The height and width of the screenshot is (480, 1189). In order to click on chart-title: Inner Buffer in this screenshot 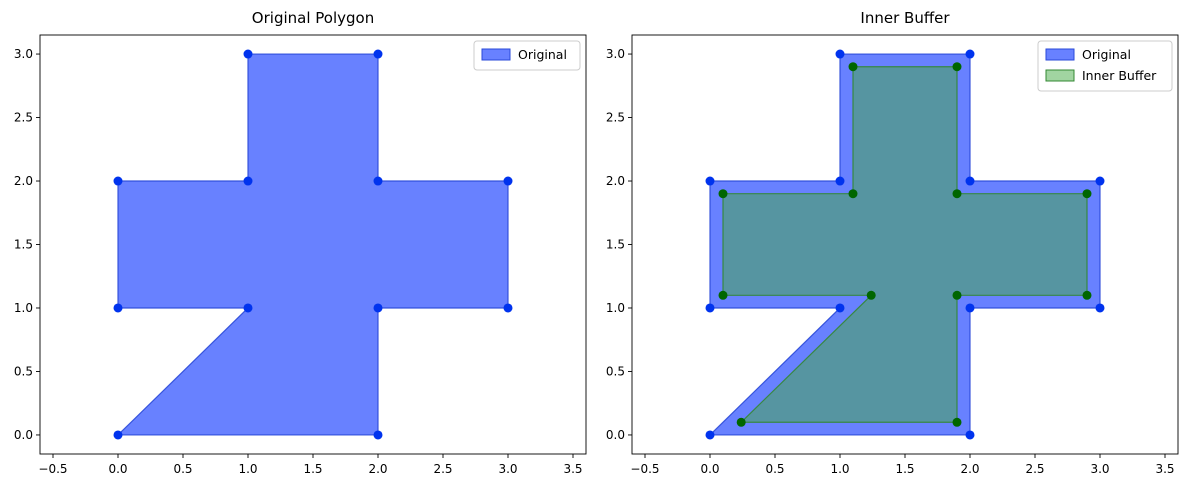, I will do `click(905, 18)`.